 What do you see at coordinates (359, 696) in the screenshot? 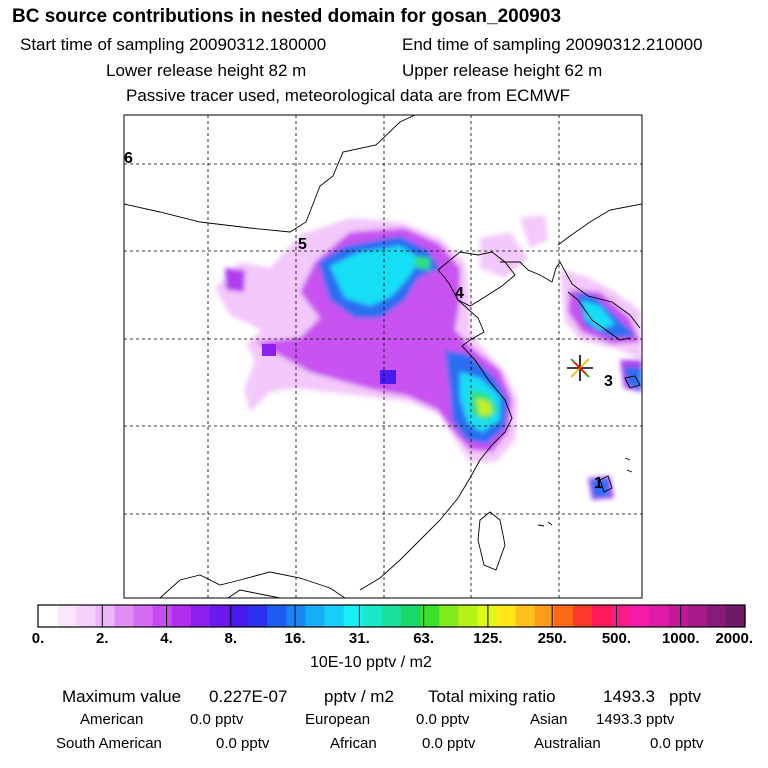
I see `max-value-unit: pptv / m2` at bounding box center [359, 696].